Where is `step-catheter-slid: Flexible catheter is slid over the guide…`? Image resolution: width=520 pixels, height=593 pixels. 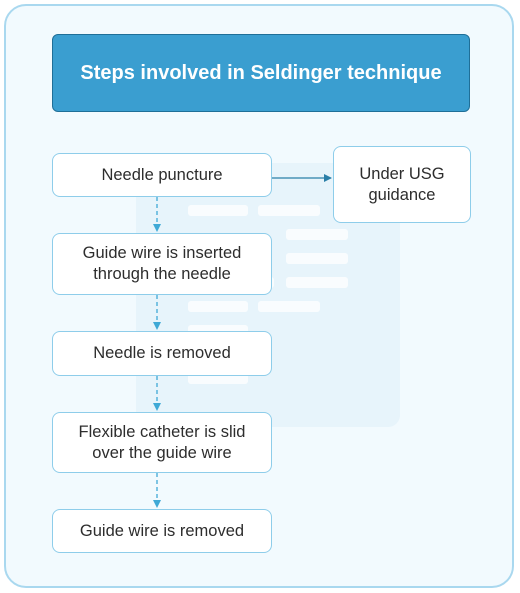 step-catheter-slid: Flexible catheter is slid over the guide… is located at coordinates (162, 442).